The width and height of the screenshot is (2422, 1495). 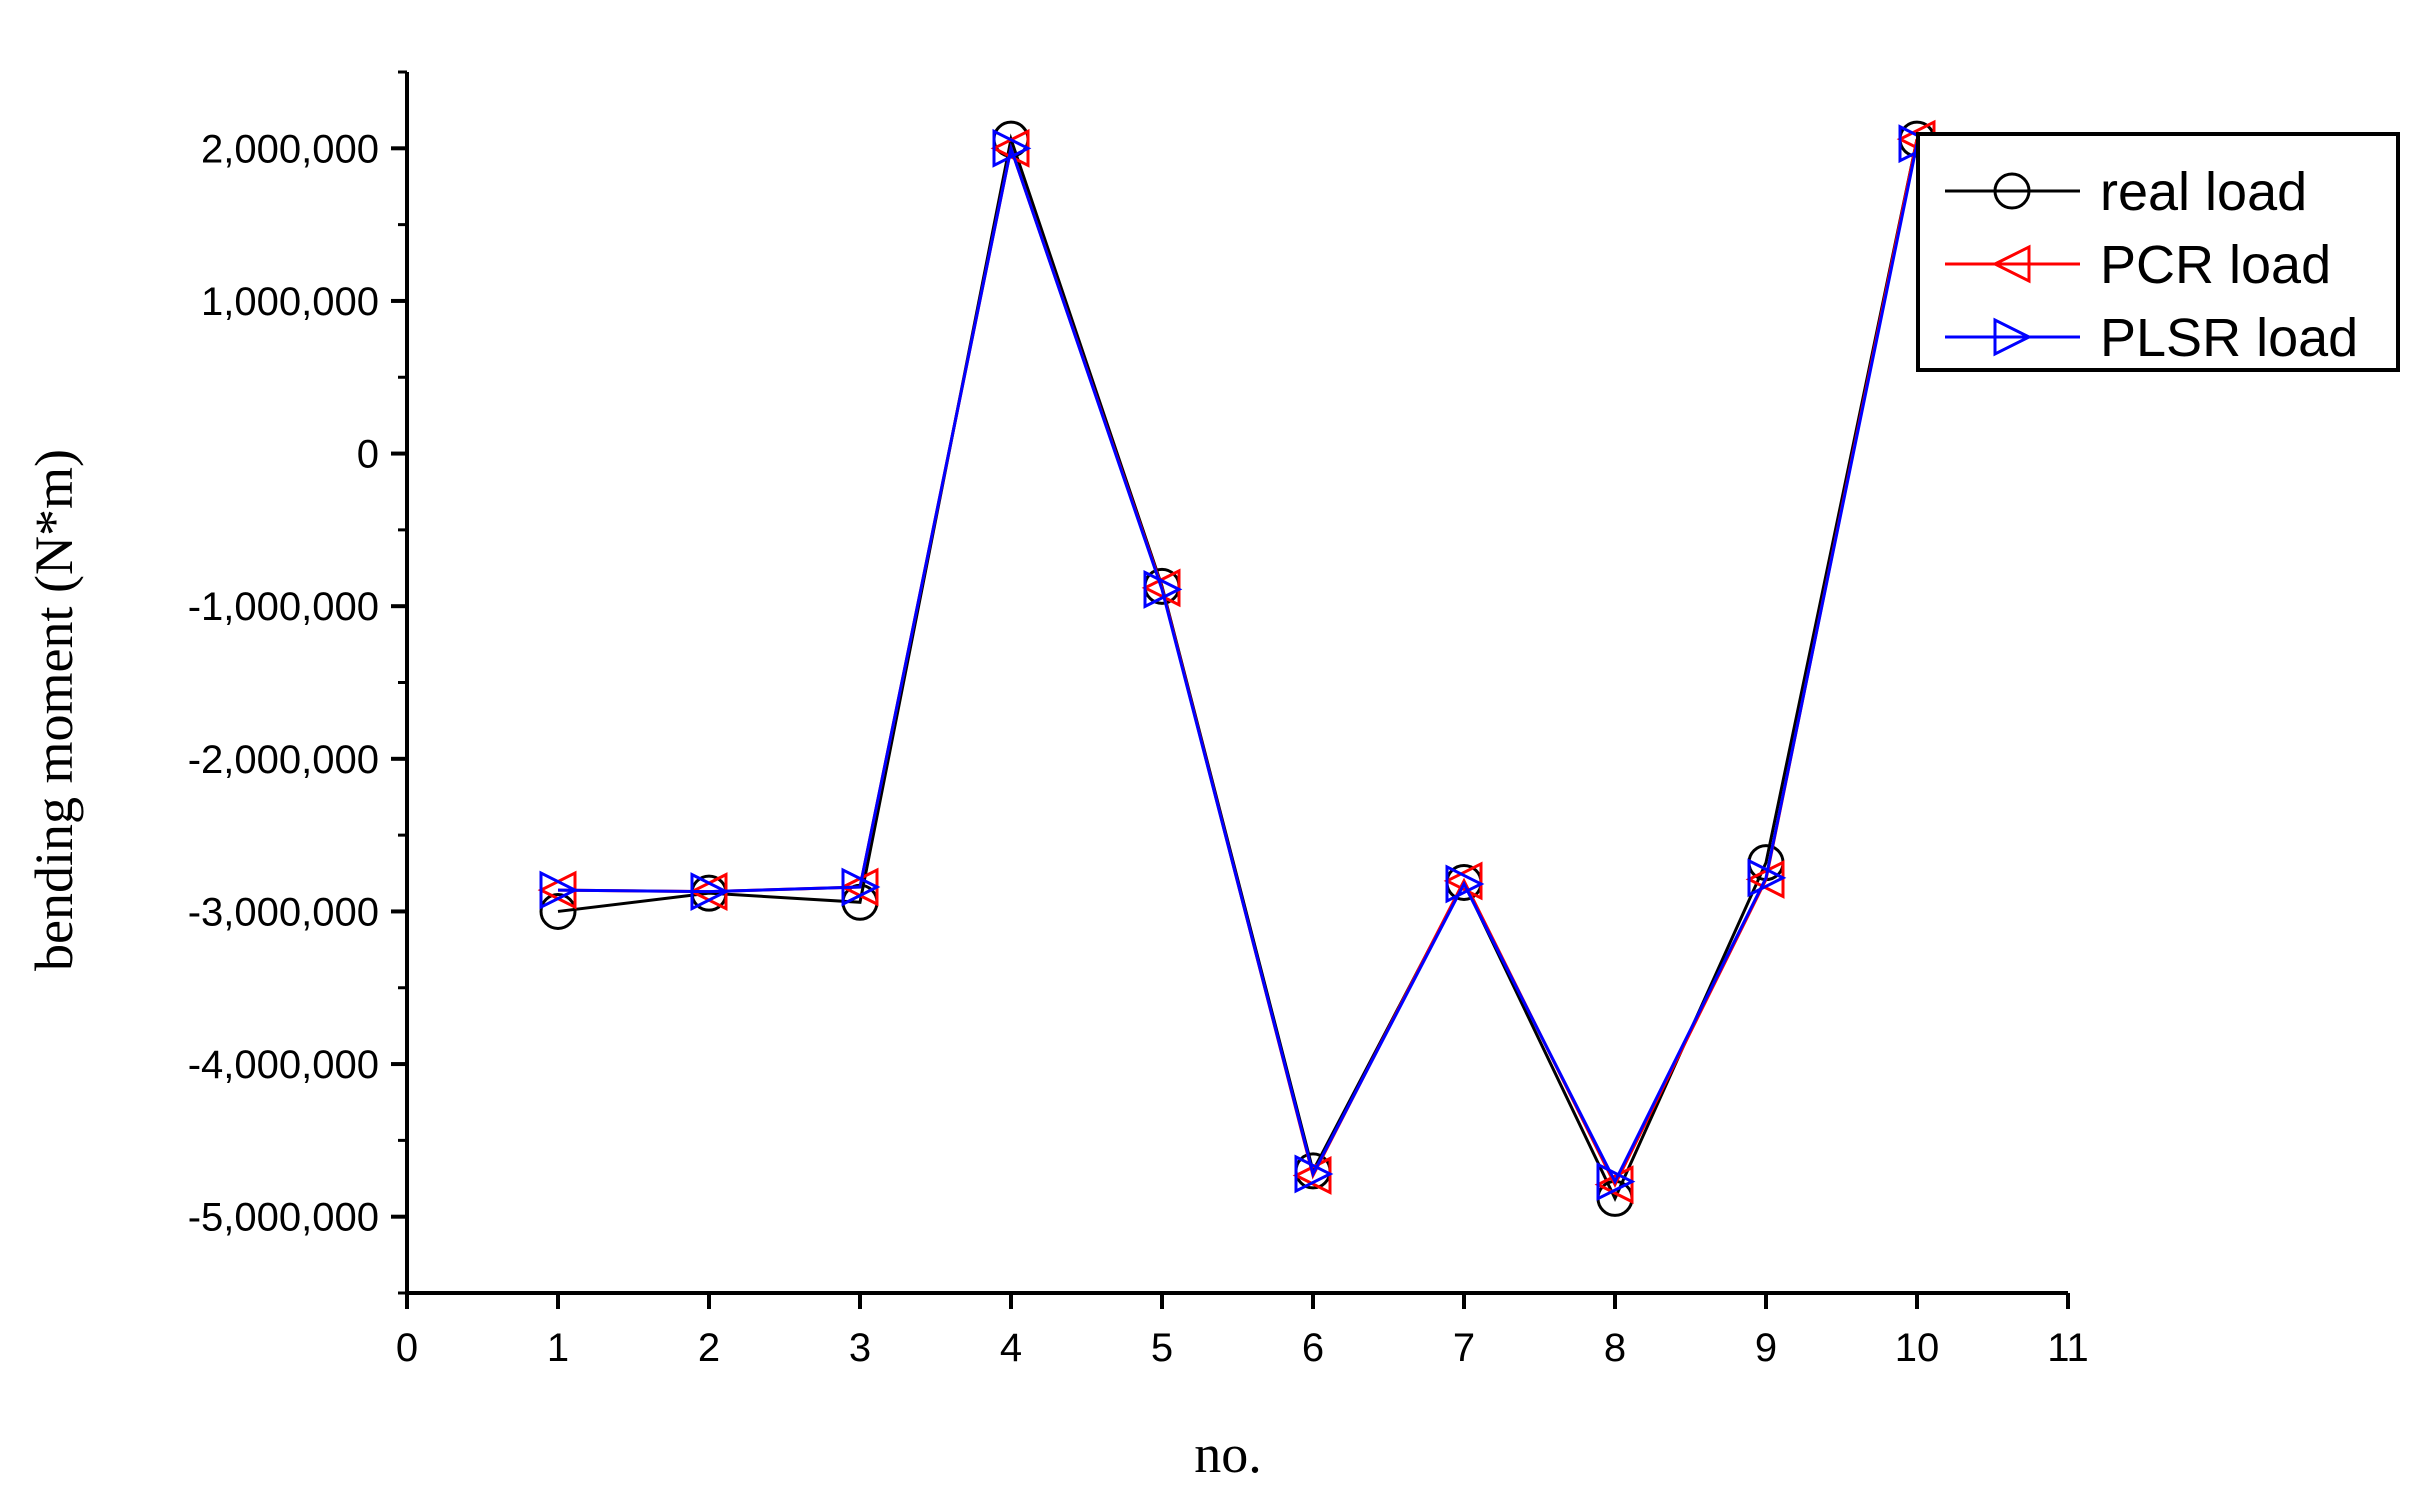 I want to click on y-tick-label: 1,000,000, so click(x=290, y=302).